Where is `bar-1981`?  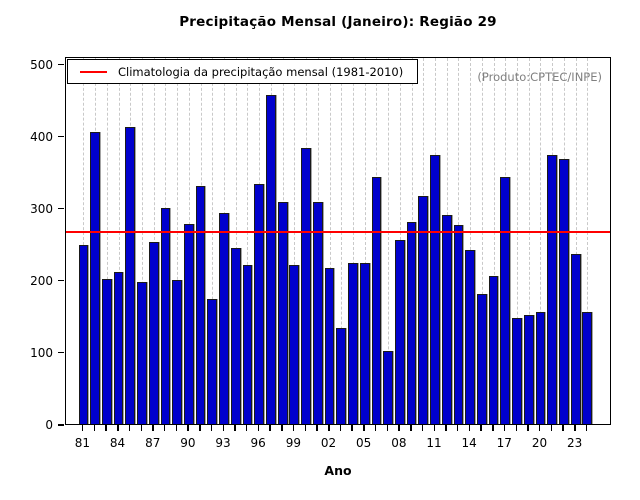
bar-1981 is located at coordinates (83, 334).